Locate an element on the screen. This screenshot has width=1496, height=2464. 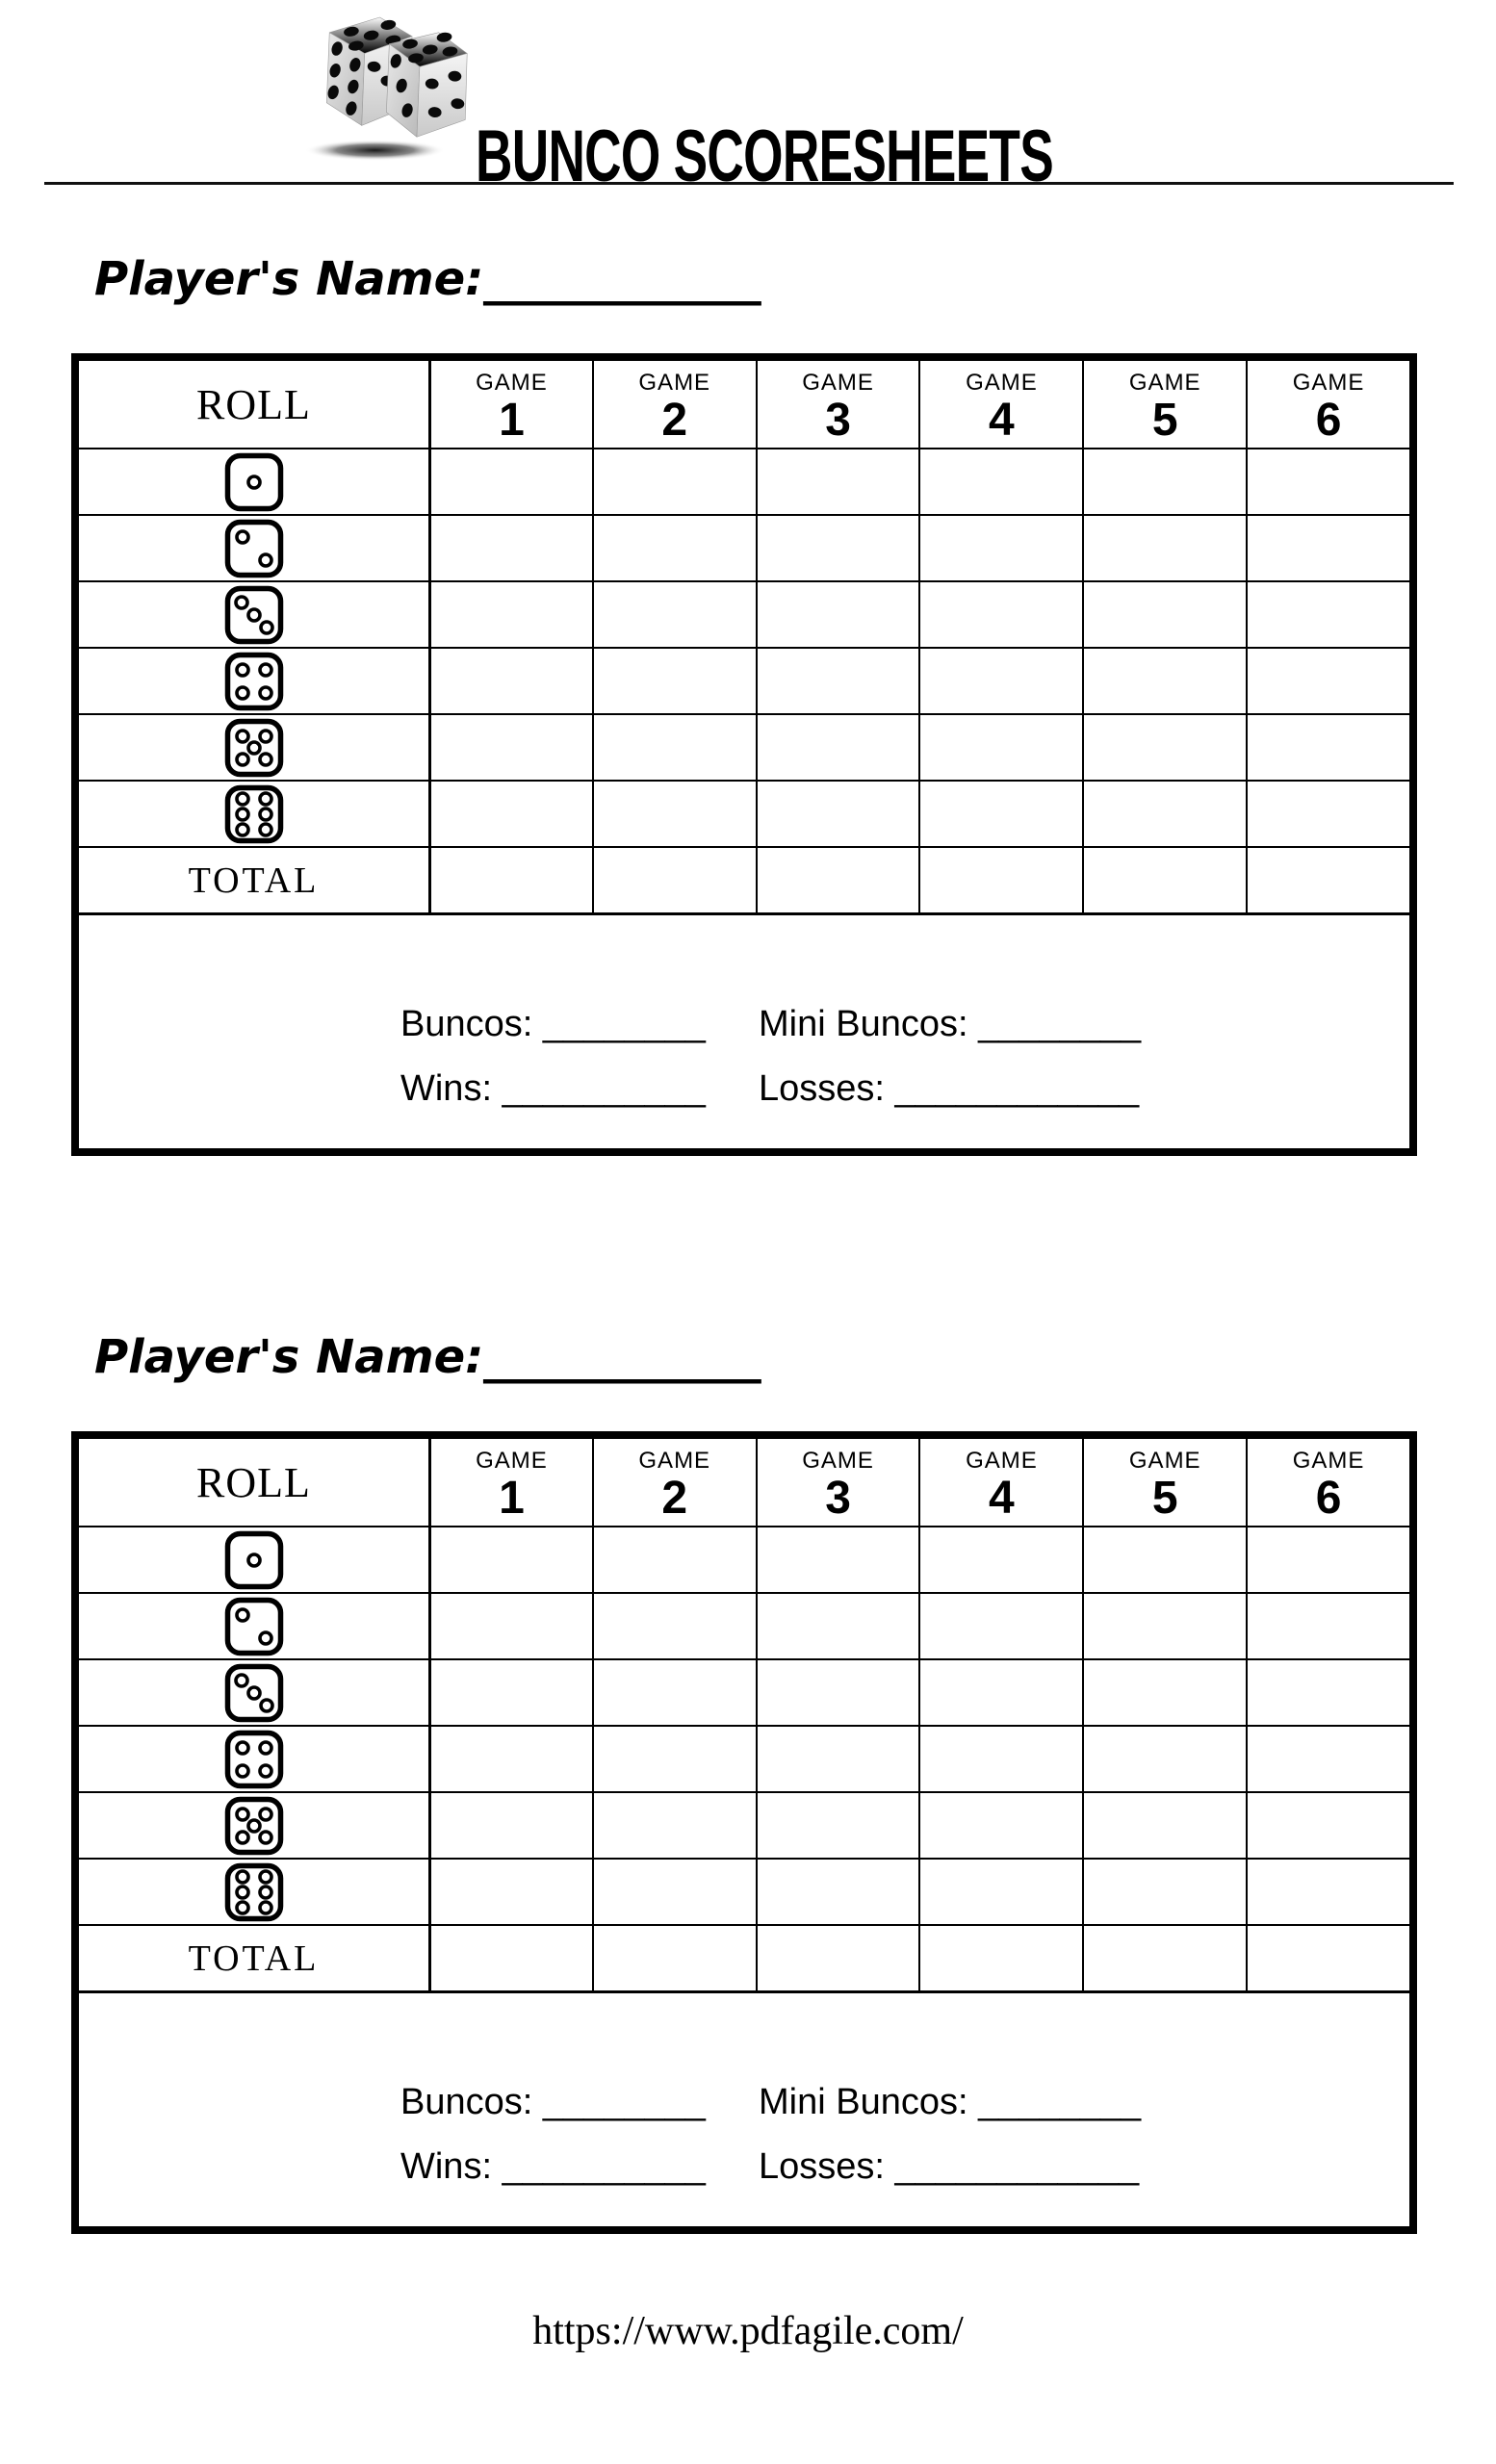
game-5-header: GAME 5 is located at coordinates (1164, 404).